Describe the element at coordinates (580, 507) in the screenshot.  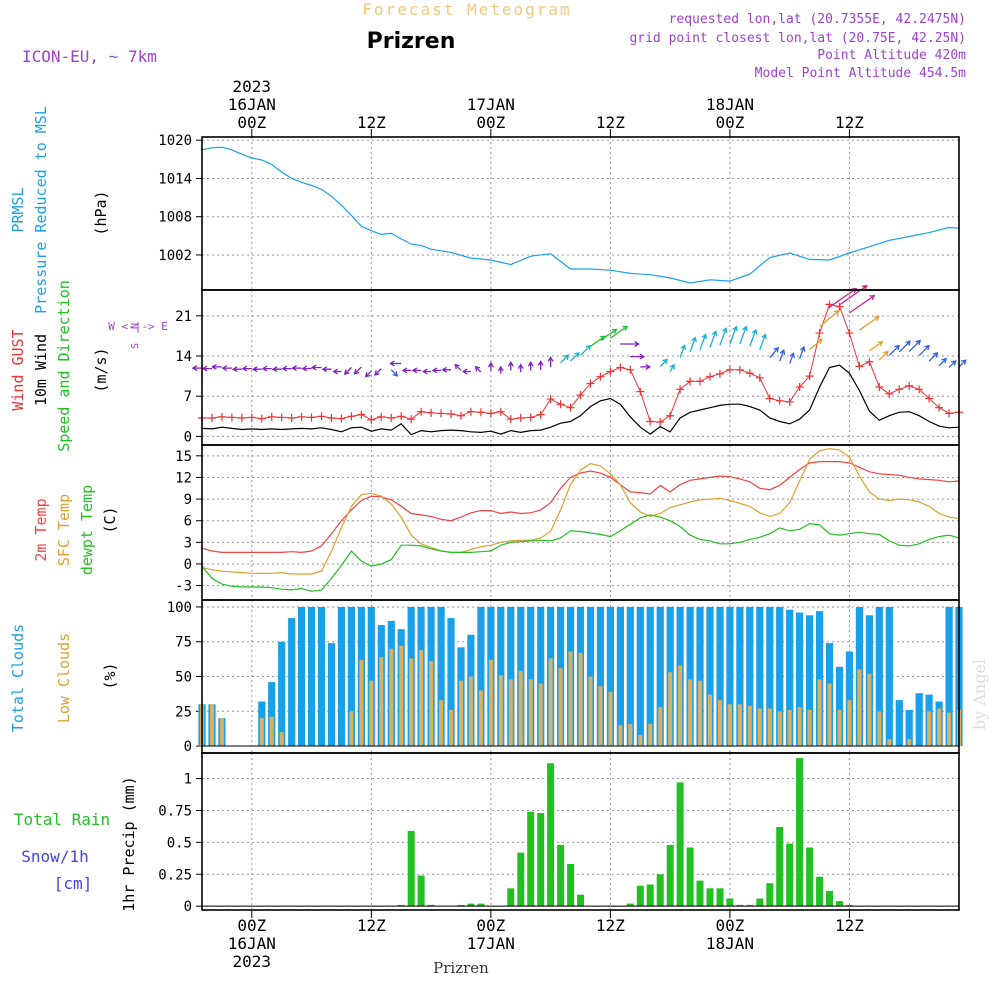
I see `temp-2m-line` at that location.